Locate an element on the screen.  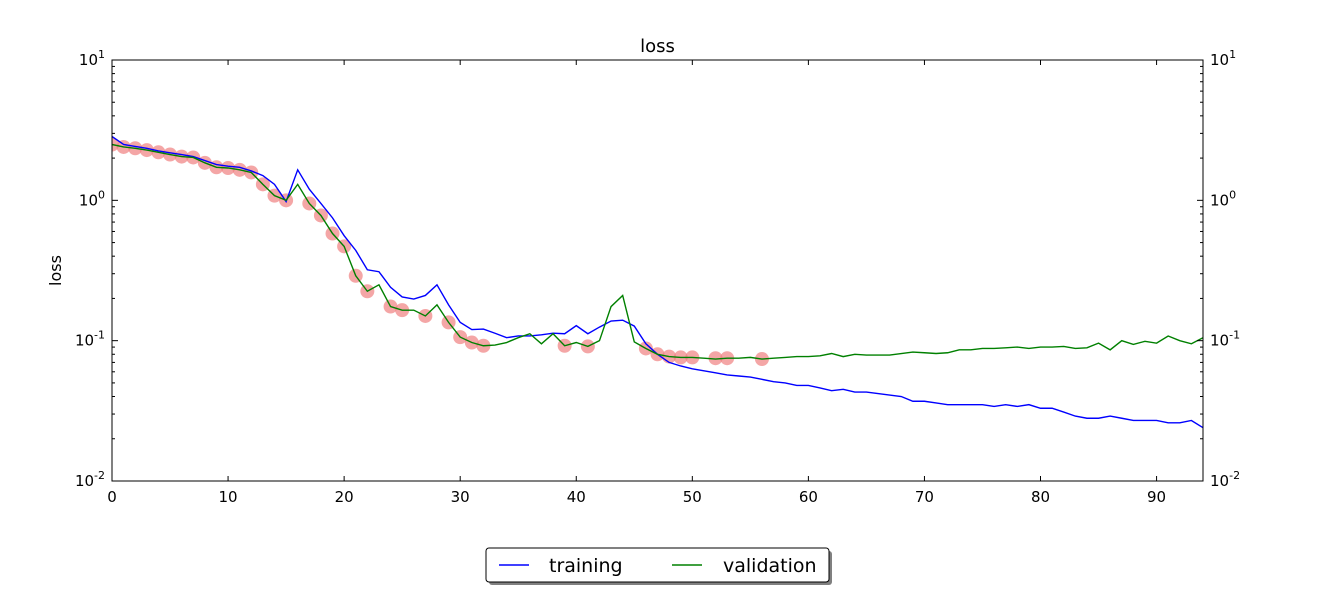
y-tick-label-right: 10⁻² is located at coordinates (1225, 479).